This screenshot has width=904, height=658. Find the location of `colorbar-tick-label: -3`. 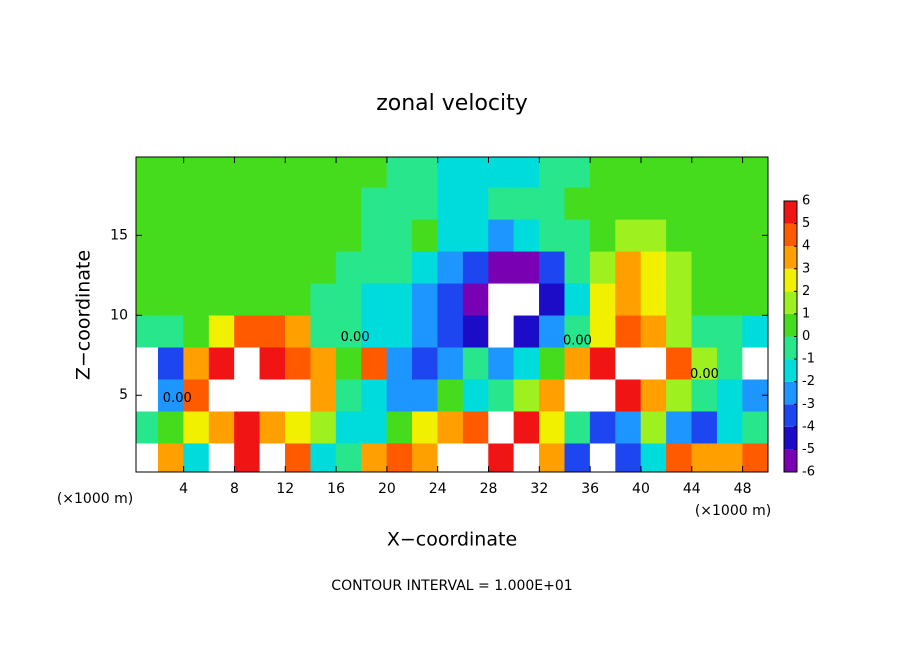

colorbar-tick-label: -3 is located at coordinates (808, 404).